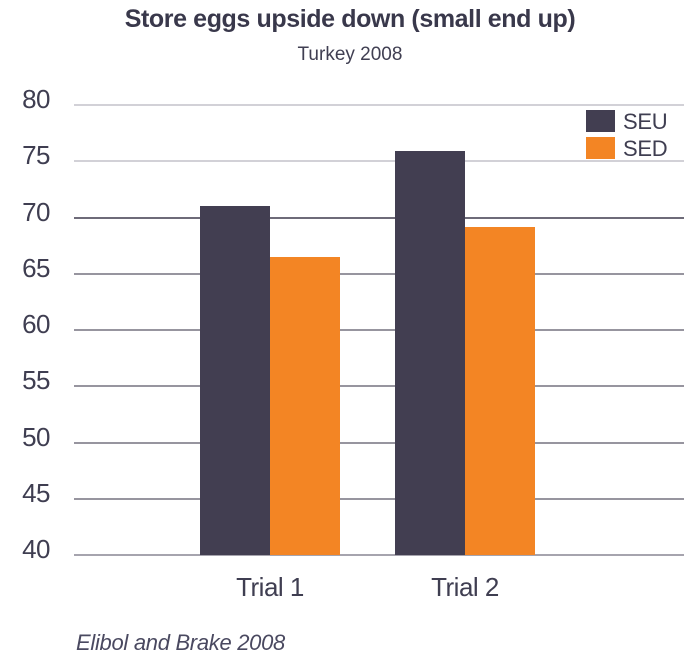  I want to click on legend-swatch-seu, so click(600, 121).